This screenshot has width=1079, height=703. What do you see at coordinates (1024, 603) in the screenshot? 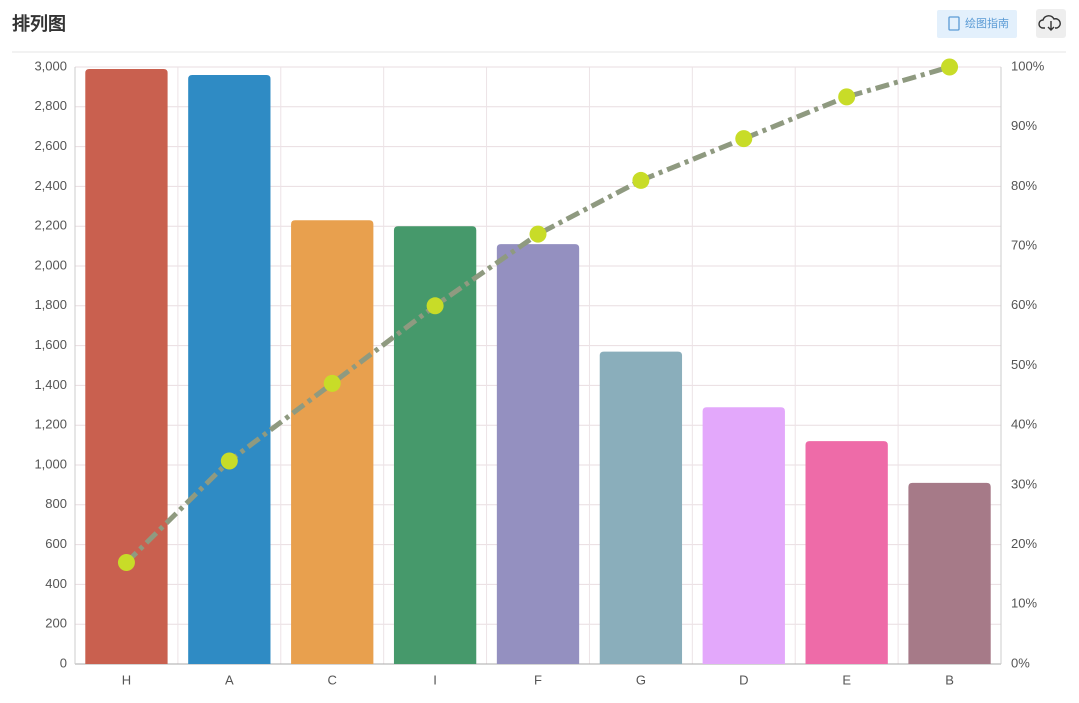
I see `y2-tick-label: 10%` at bounding box center [1024, 603].